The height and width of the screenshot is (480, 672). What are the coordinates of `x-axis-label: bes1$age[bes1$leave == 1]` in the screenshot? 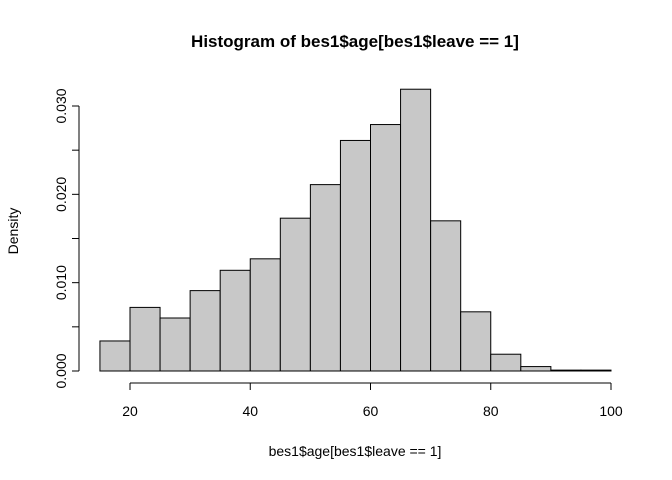 It's located at (355, 451).